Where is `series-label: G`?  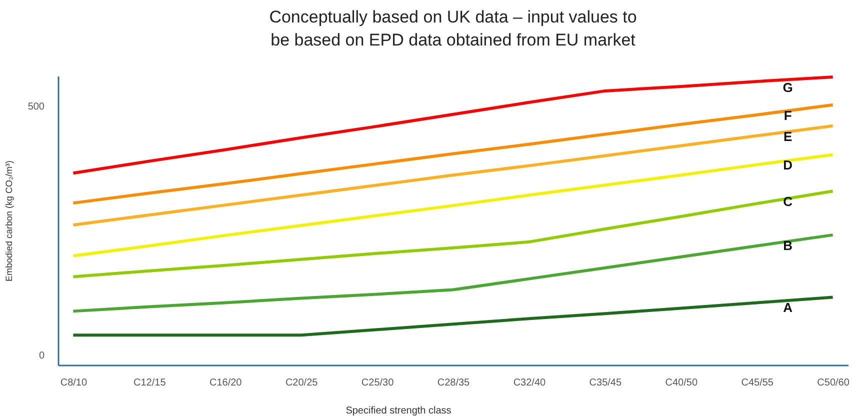 series-label: G is located at coordinates (787, 87).